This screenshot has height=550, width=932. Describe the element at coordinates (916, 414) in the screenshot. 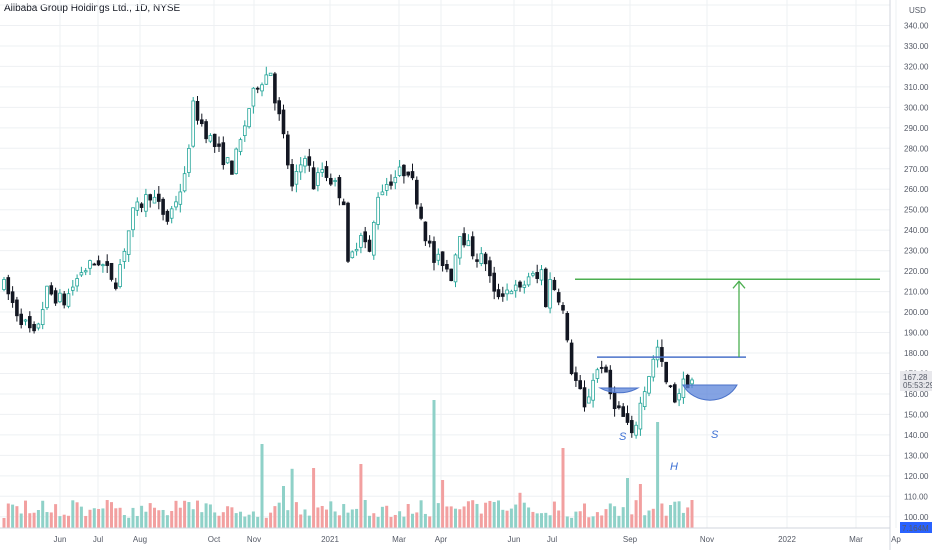

I see `y-tick-label: 150.00` at that location.